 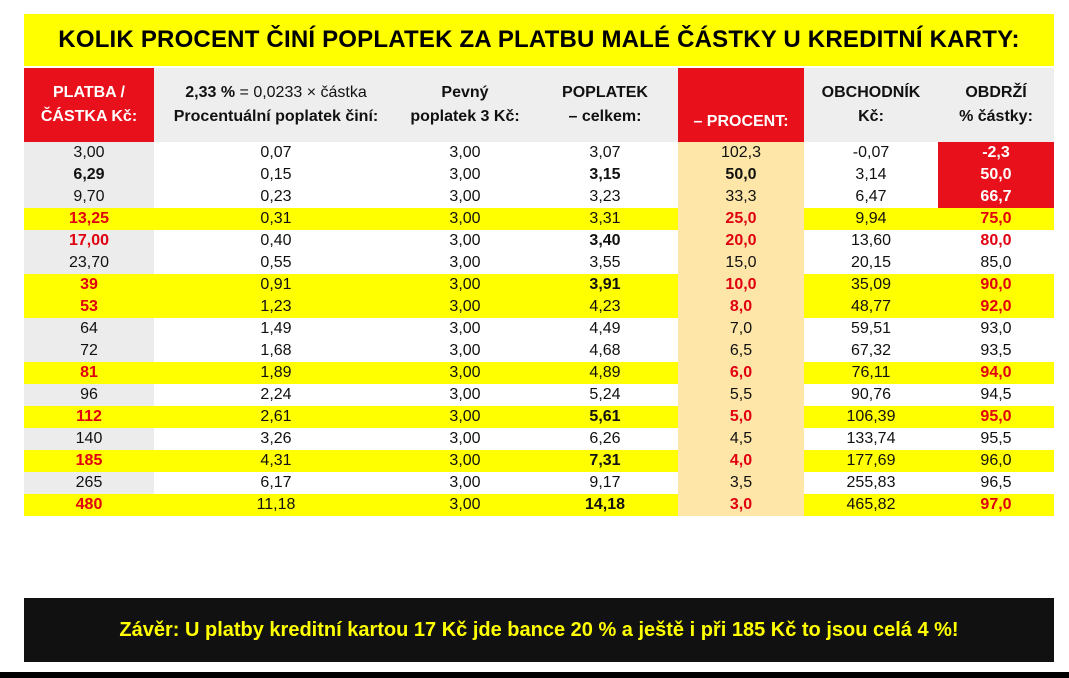 What do you see at coordinates (276, 219) in the screenshot?
I see `cell-percent-fee: 0,31` at bounding box center [276, 219].